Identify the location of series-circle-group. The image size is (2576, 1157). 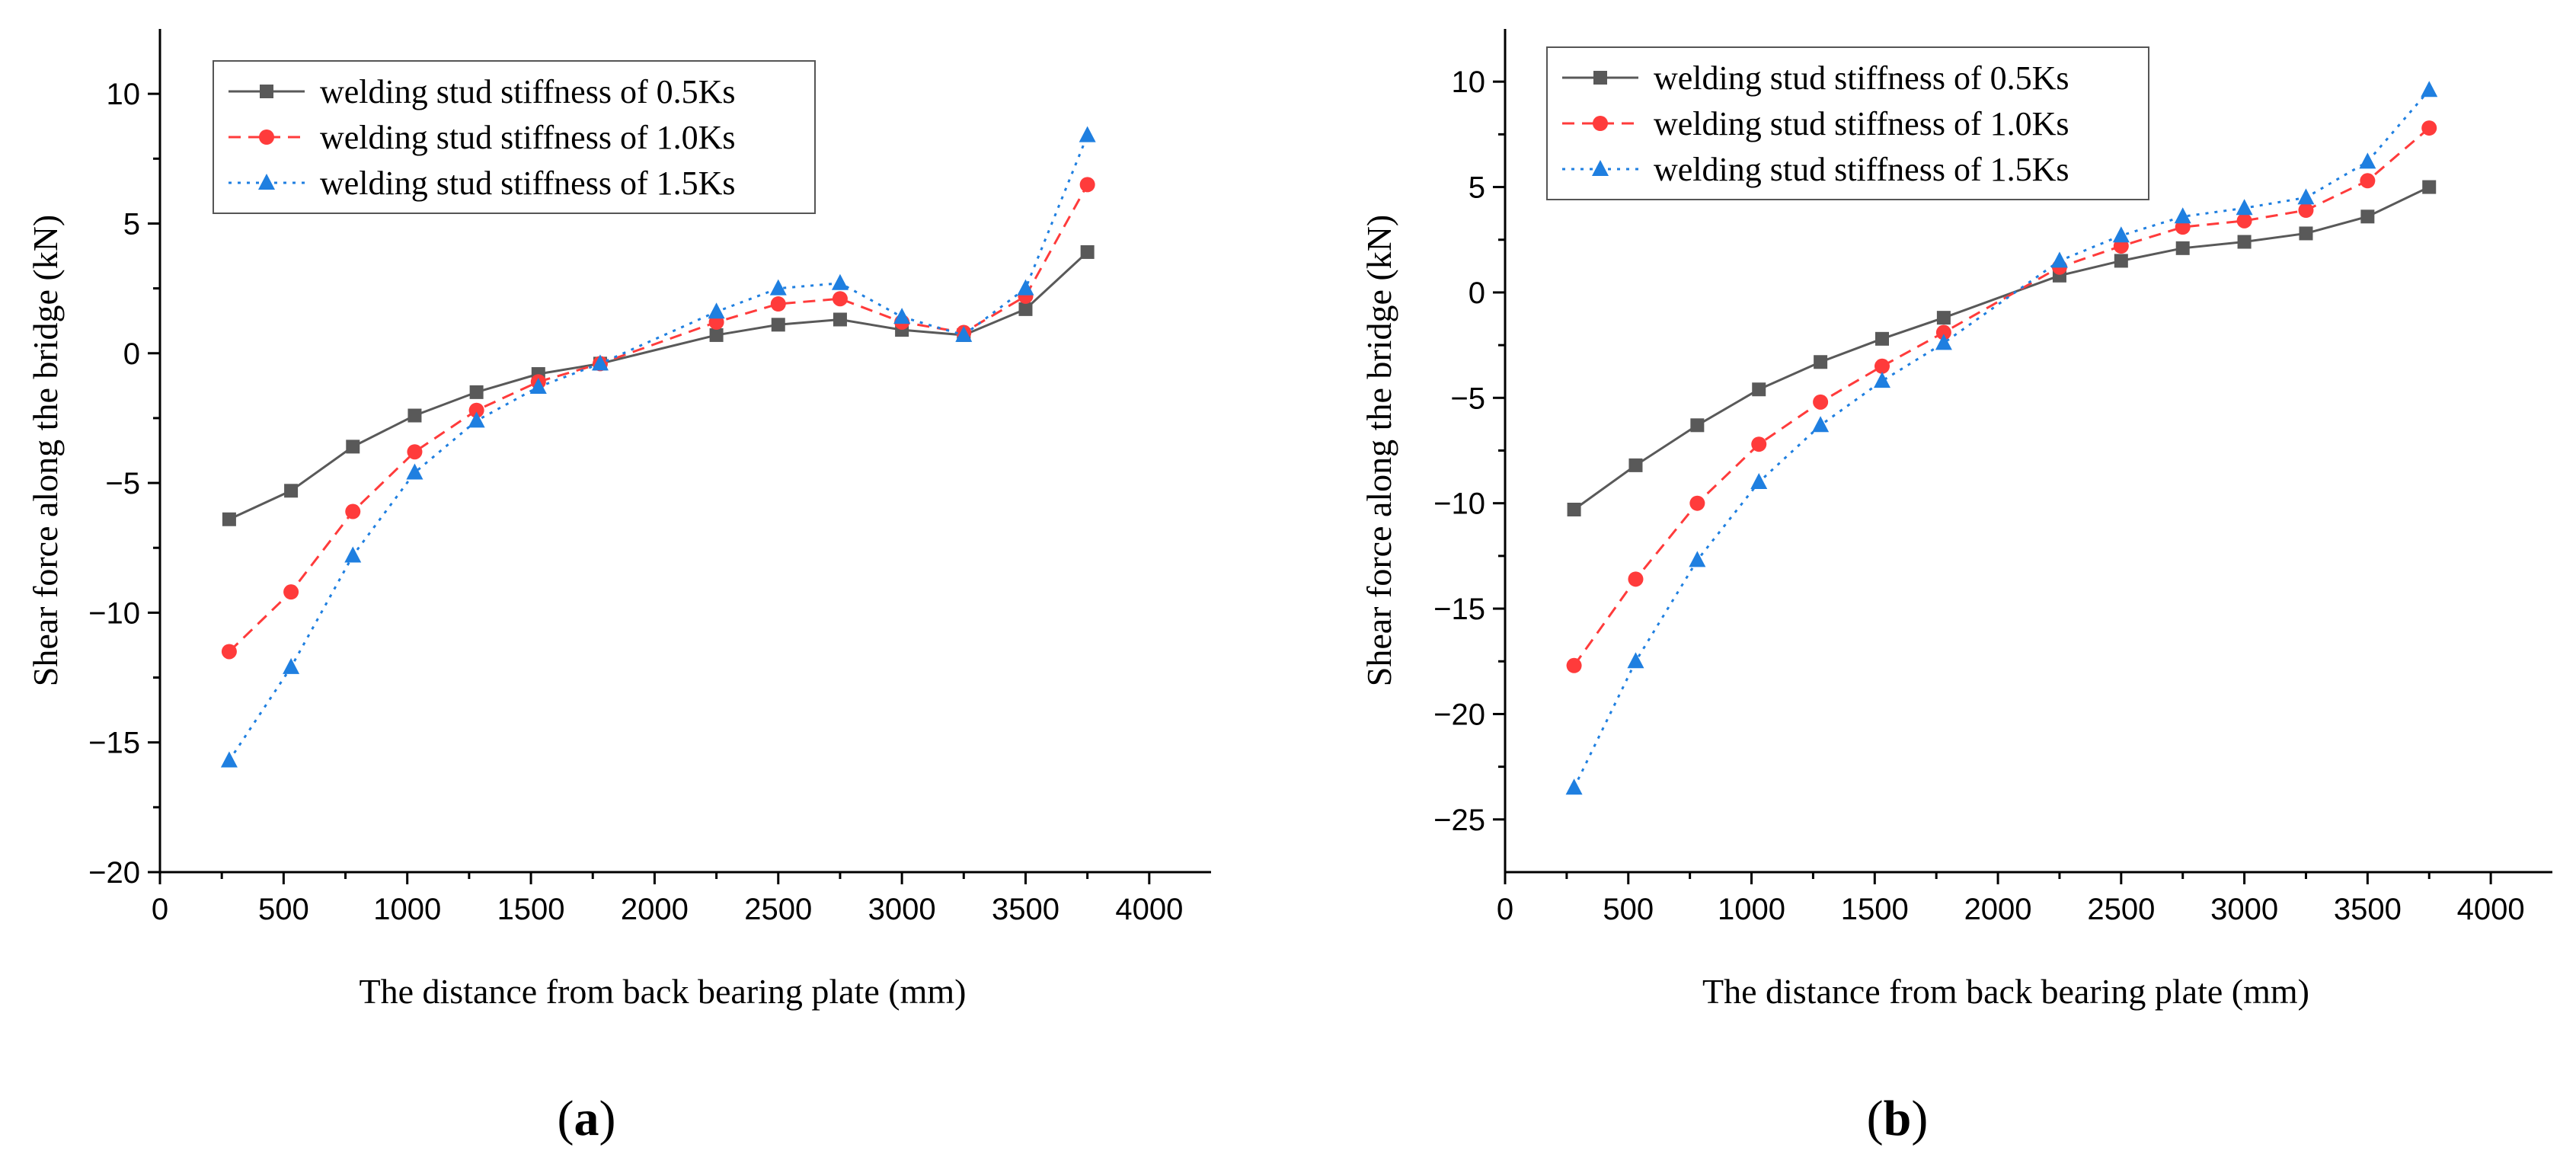
(658, 419).